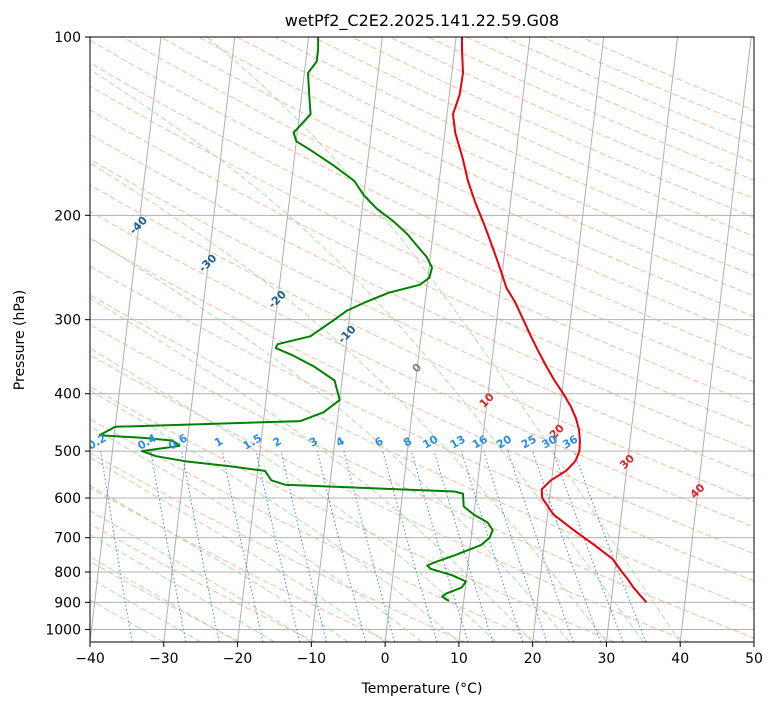 This screenshot has width=775, height=708. I want to click on x-tick-label: 10, so click(459, 659).